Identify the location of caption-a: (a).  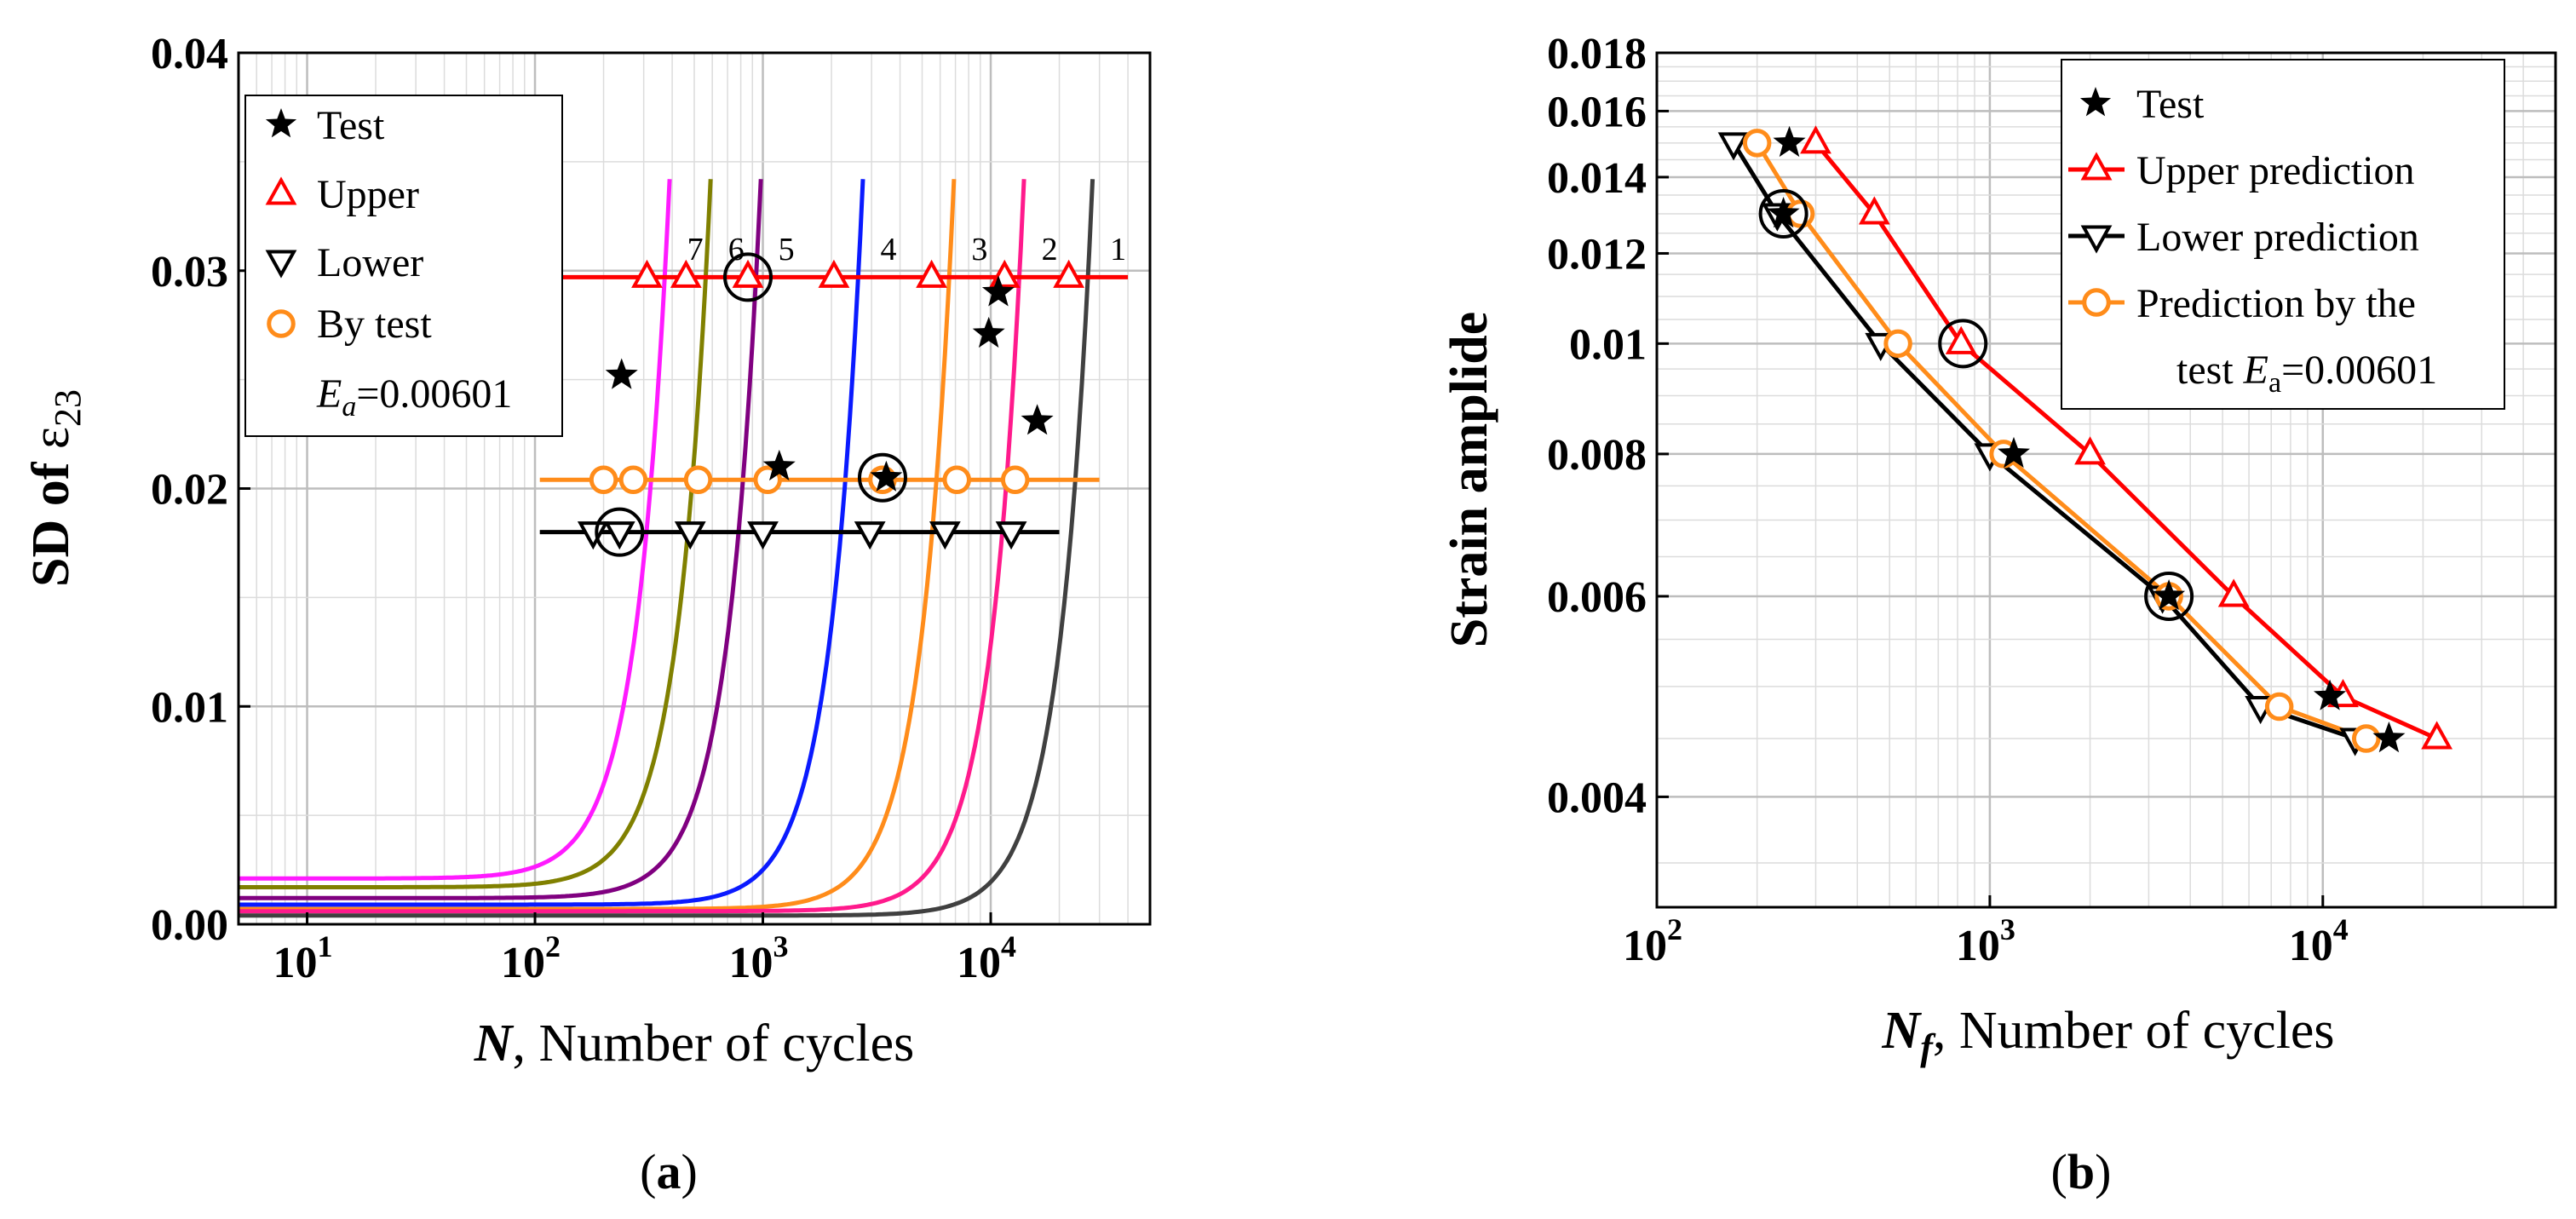
(669, 1172).